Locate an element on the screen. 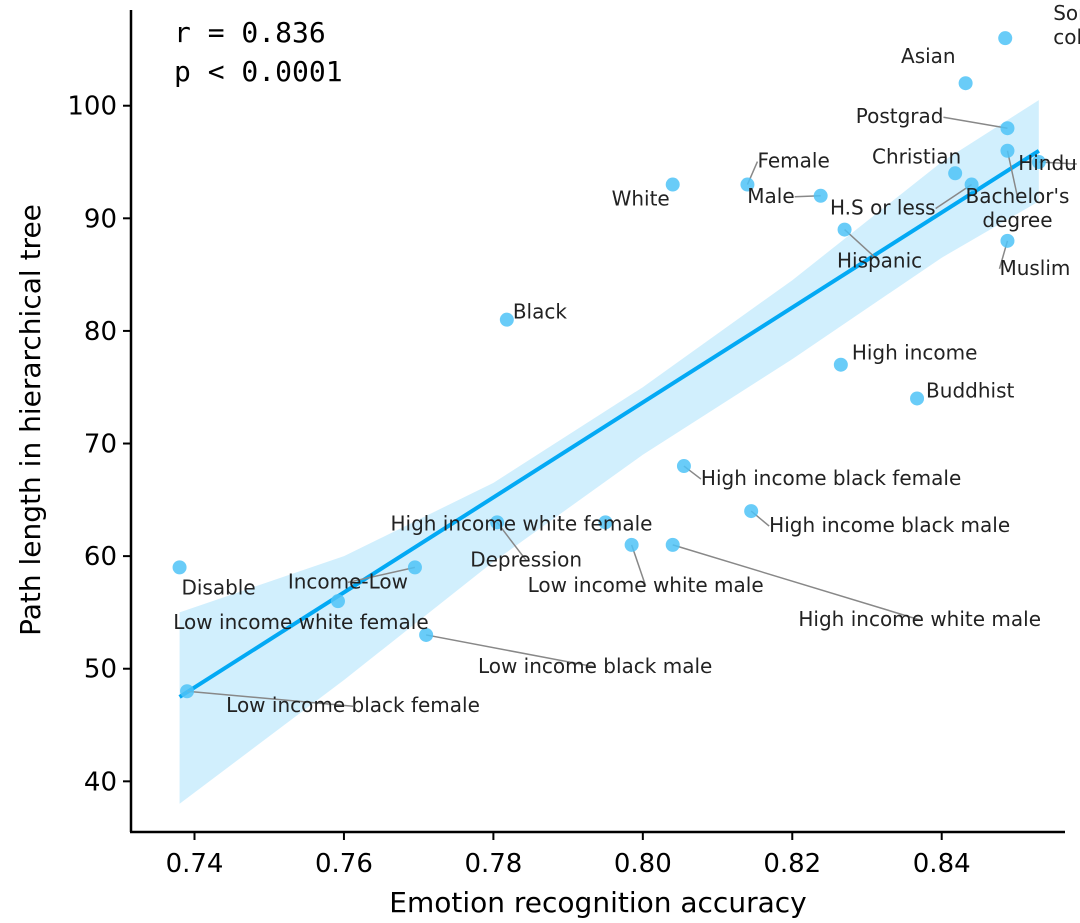 The image size is (1080, 923). x-tick-label: 0.84 is located at coordinates (942, 864).